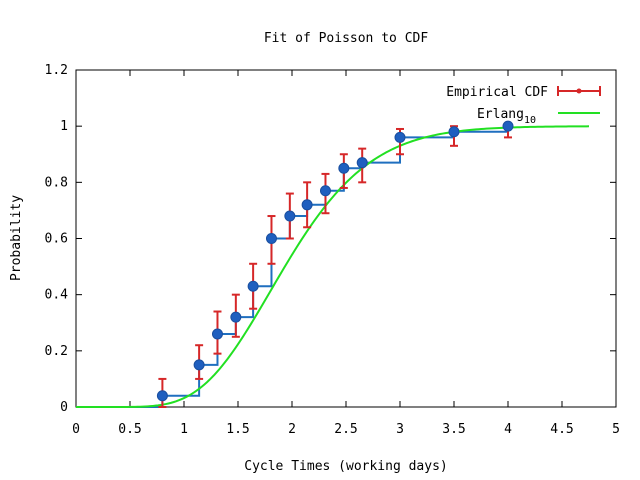  What do you see at coordinates (64, 126) in the screenshot?
I see `y-tick-label: 1` at bounding box center [64, 126].